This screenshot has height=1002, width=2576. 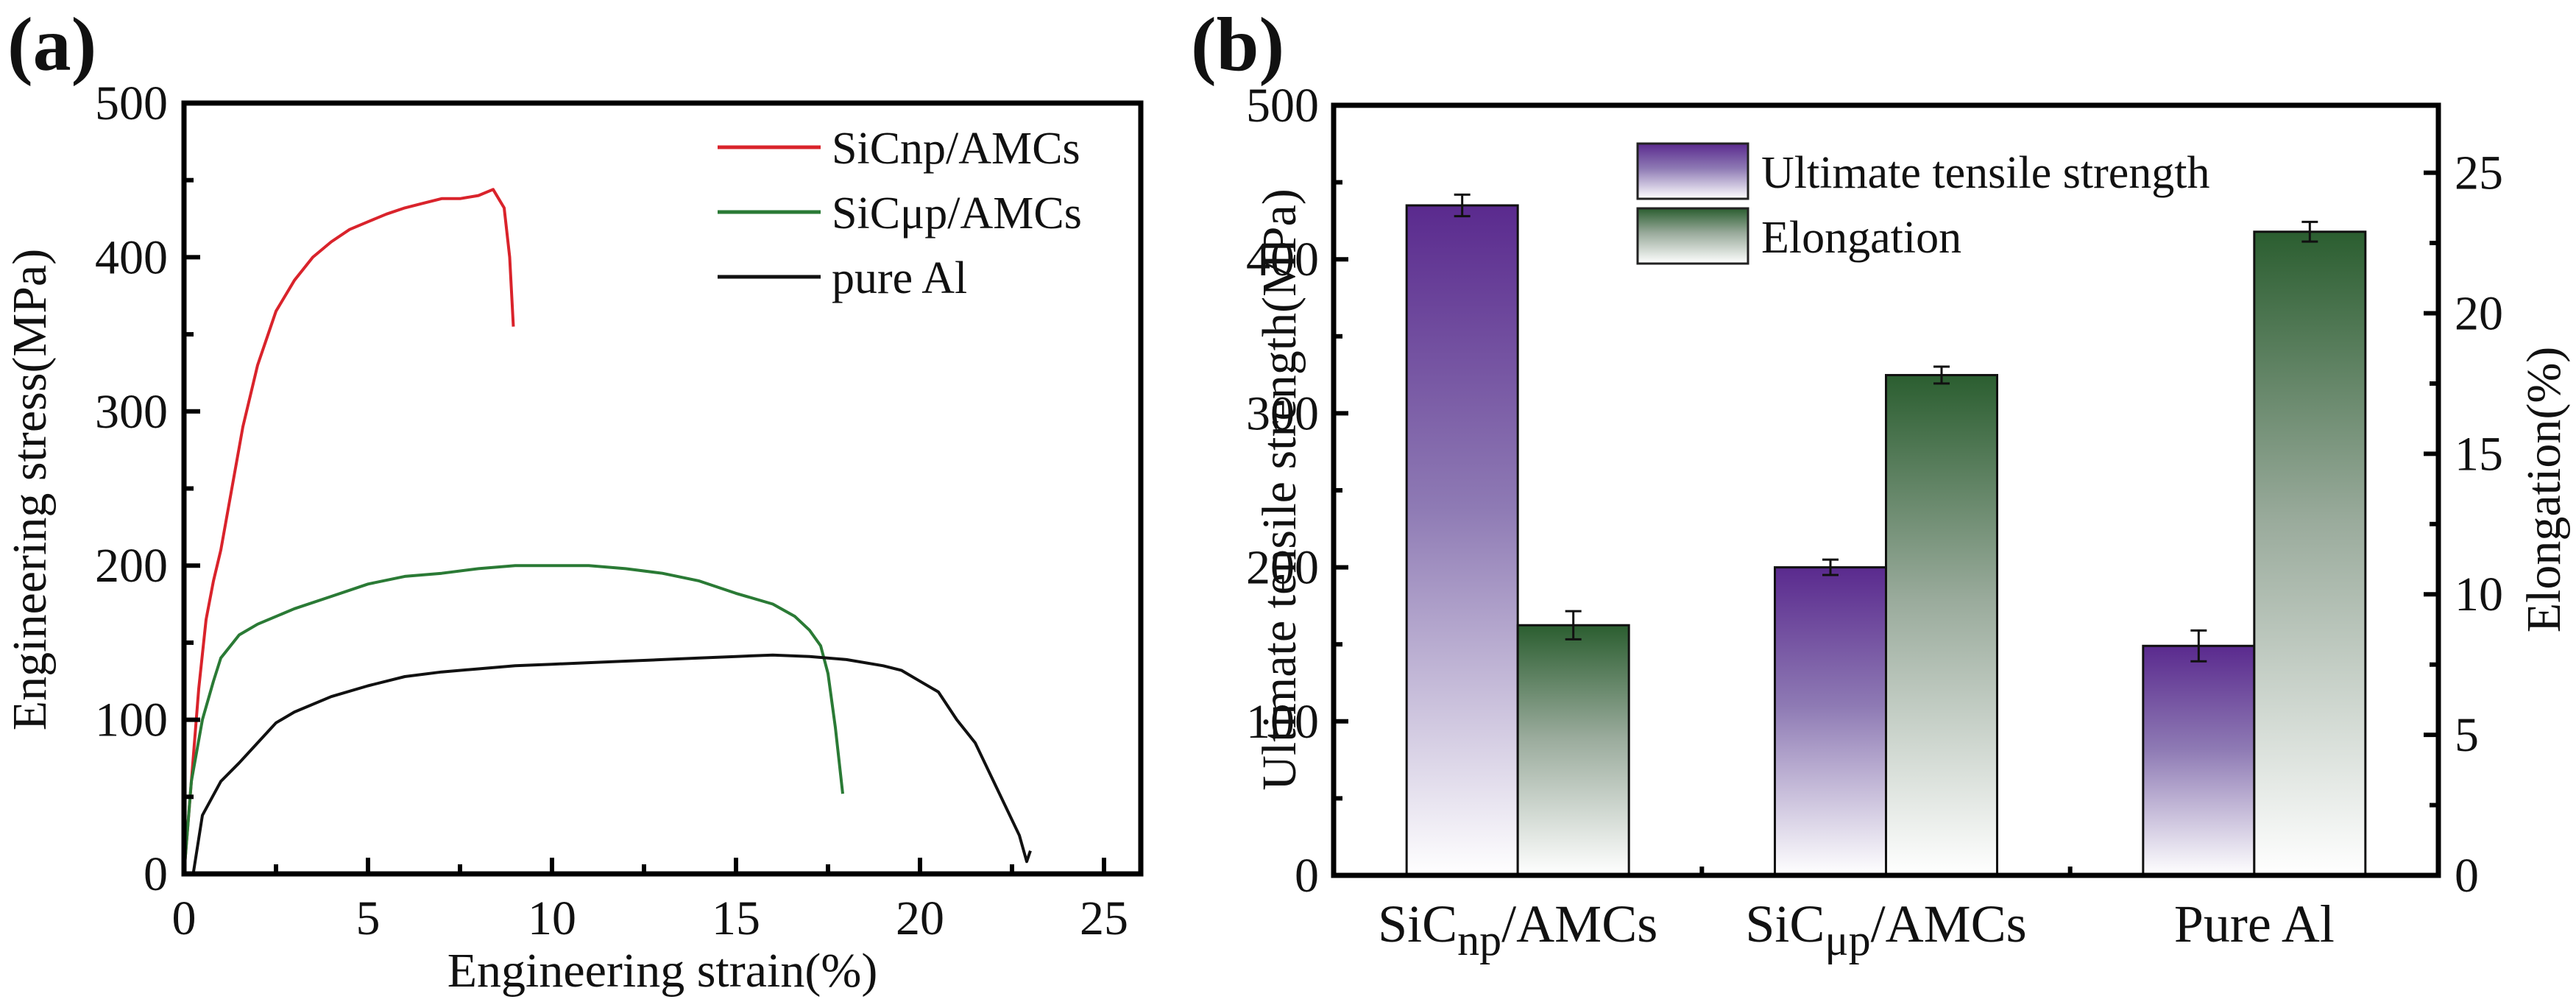 What do you see at coordinates (131, 104) in the screenshot?
I see `y-tick-label: 500` at bounding box center [131, 104].